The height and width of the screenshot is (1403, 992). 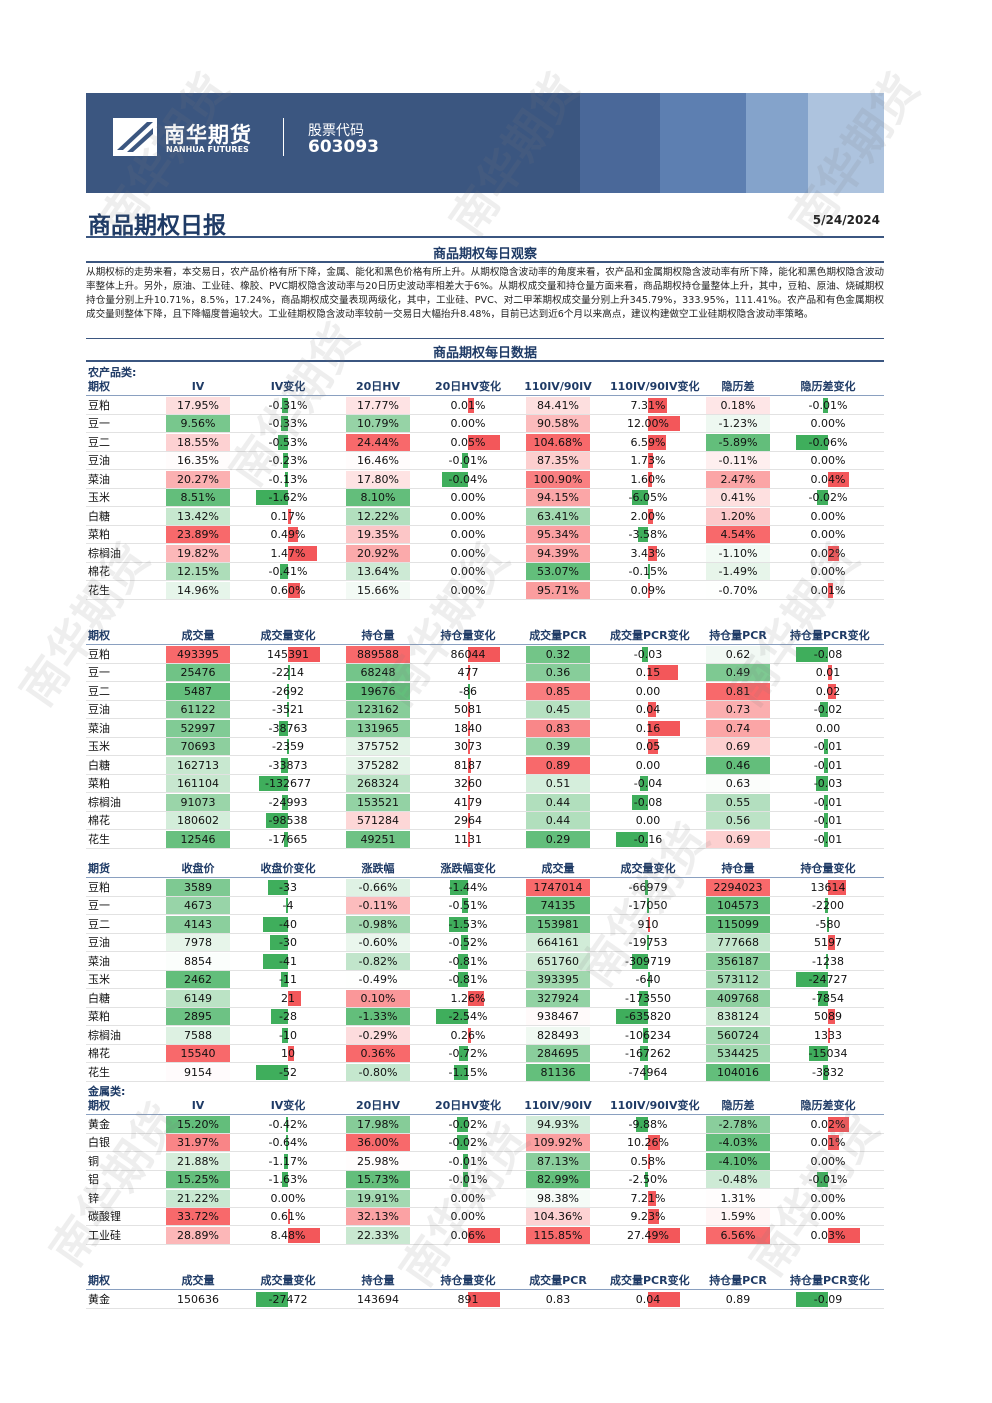 I want to click on cell-value: 6149, so click(x=198, y=998).